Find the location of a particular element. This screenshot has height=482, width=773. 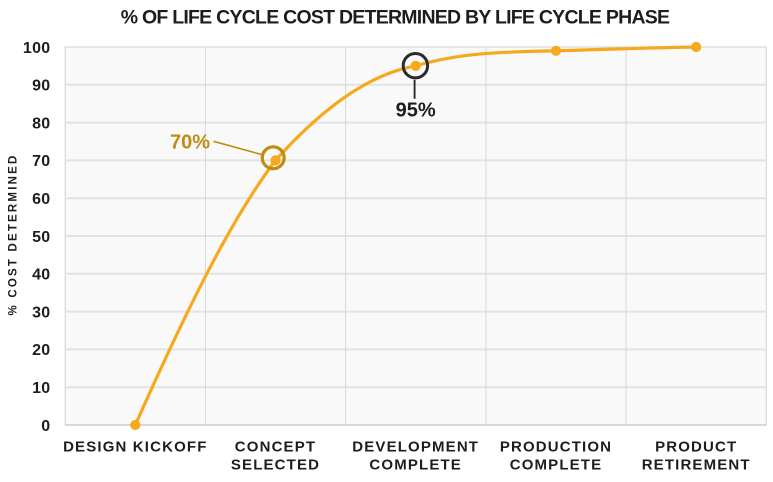

svg-text: DESIGN KICKOFF is located at coordinates (135, 446).